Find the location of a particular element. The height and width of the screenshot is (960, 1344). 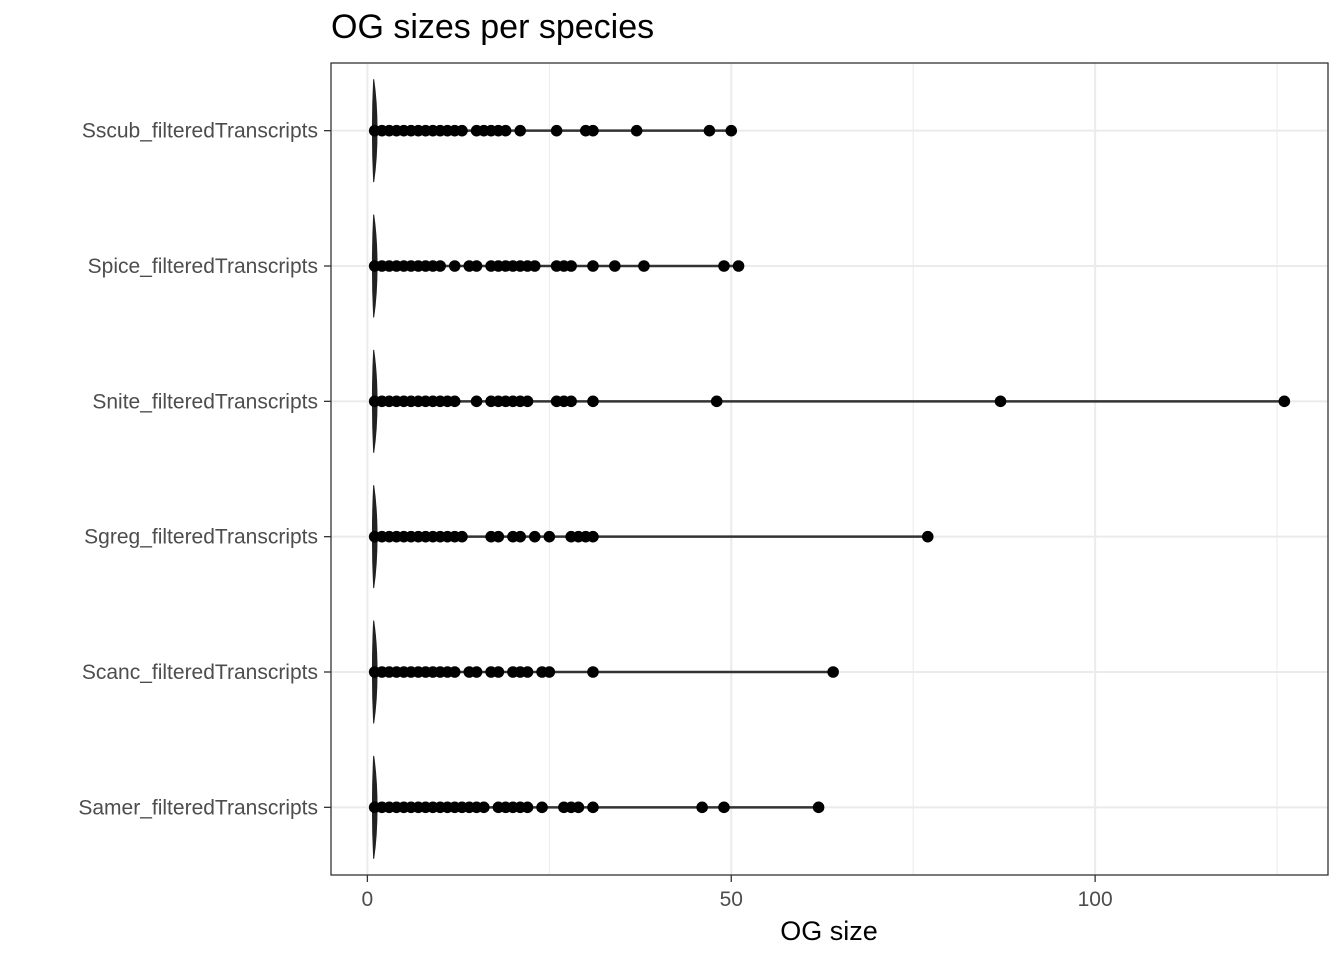

chart-title: OG sizes per species is located at coordinates (493, 27).